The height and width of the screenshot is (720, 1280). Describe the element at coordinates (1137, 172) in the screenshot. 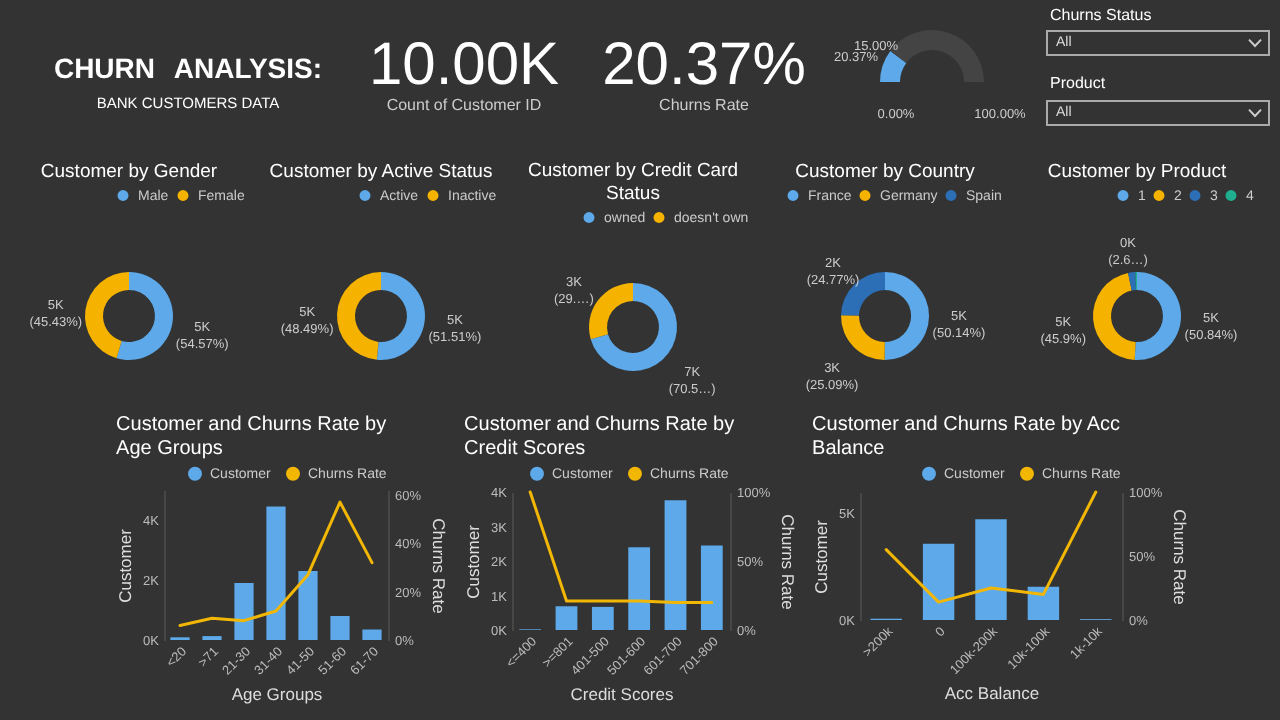

I see `chart-title: Customer by Product` at that location.